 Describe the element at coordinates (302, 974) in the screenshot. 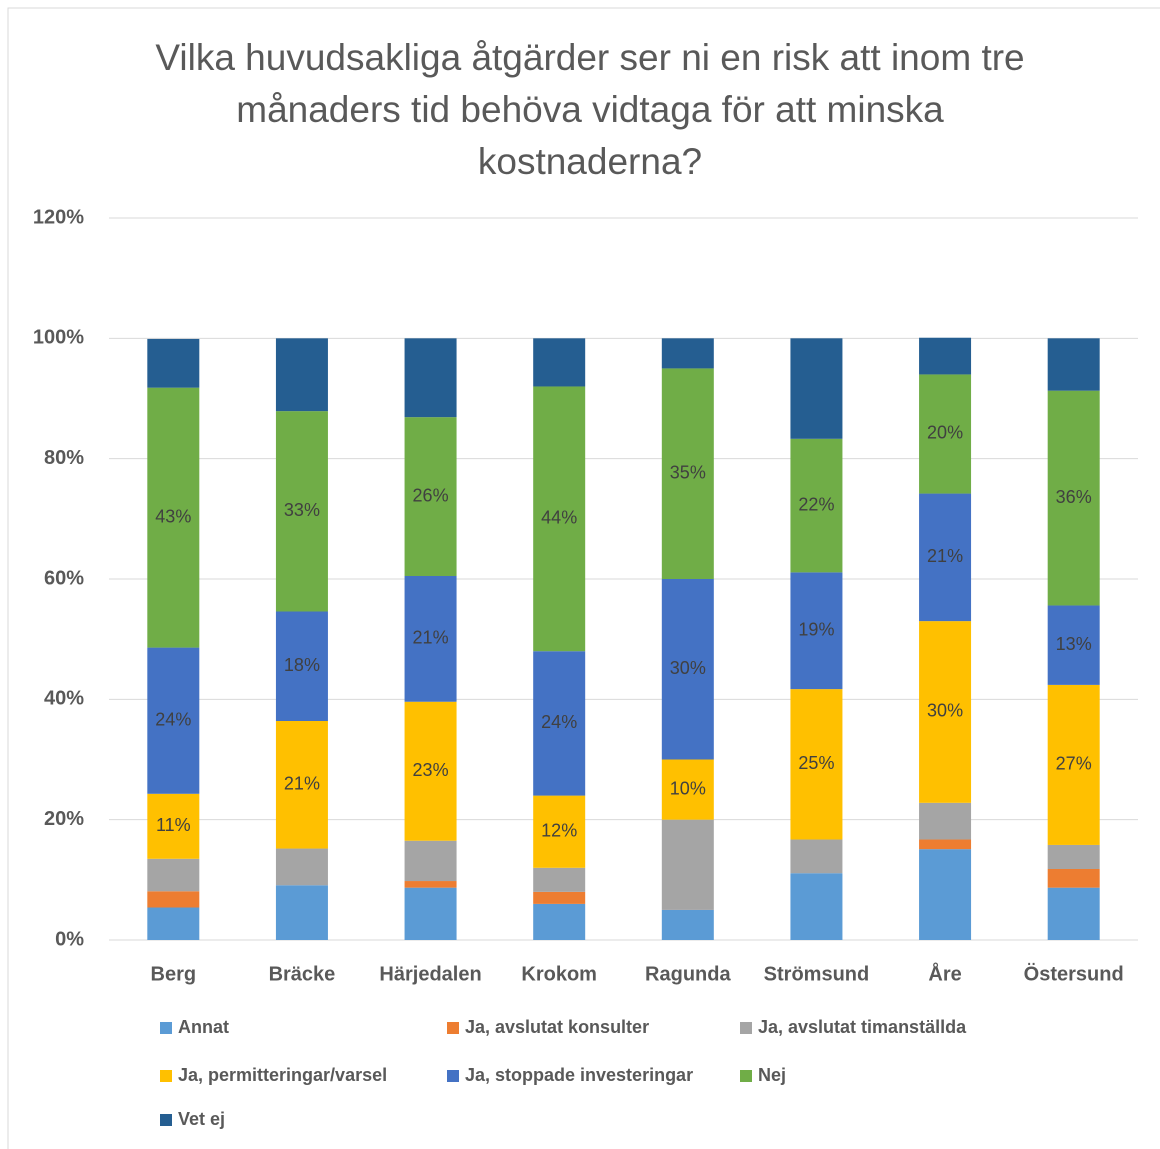

I see `x-tick-label: Bräcke` at that location.